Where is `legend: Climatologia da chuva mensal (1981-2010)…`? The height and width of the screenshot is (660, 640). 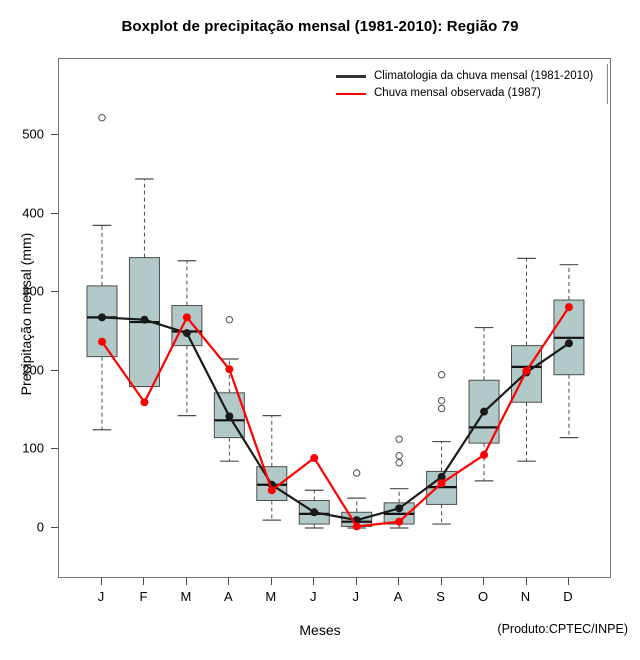
legend: Climatologia da chuva mensal (1981-2010)… is located at coordinates (470, 84).